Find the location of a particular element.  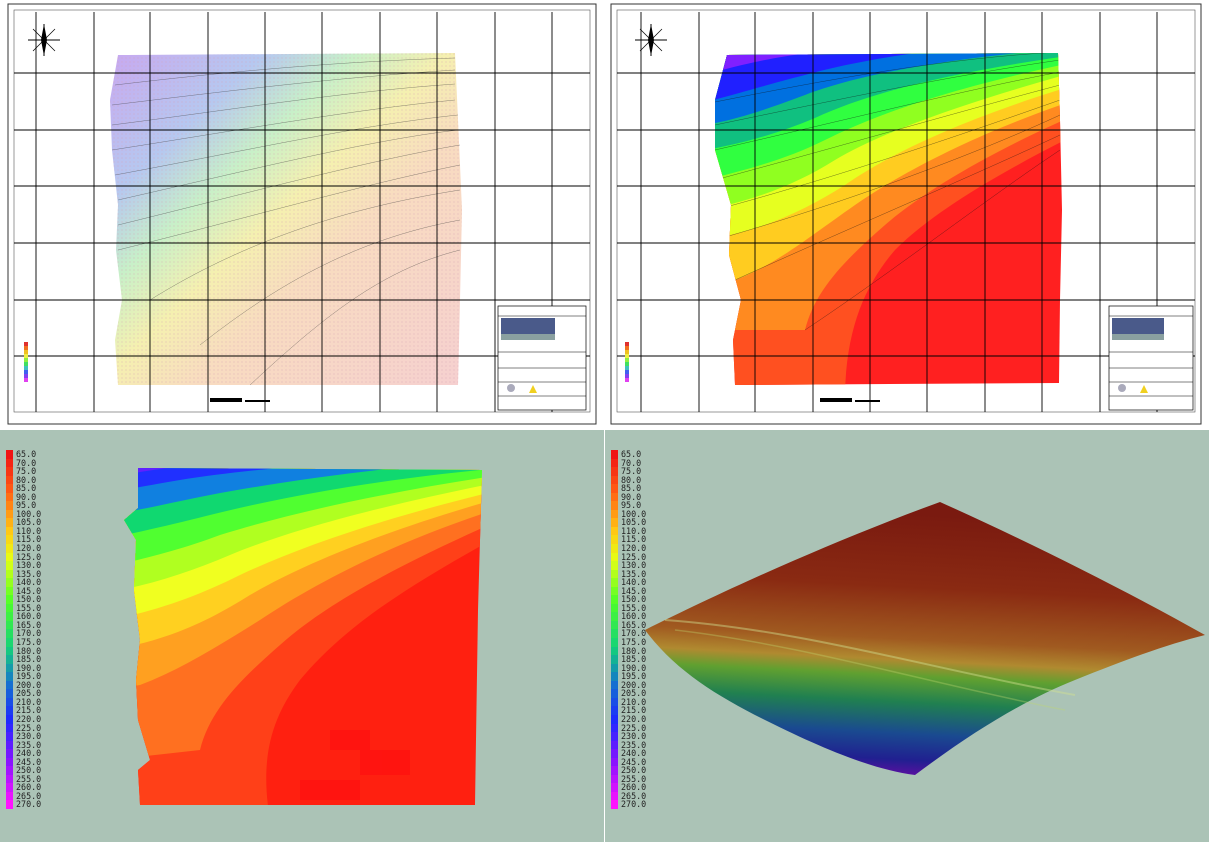

legend-label: 80.0 is located at coordinates (631, 479).